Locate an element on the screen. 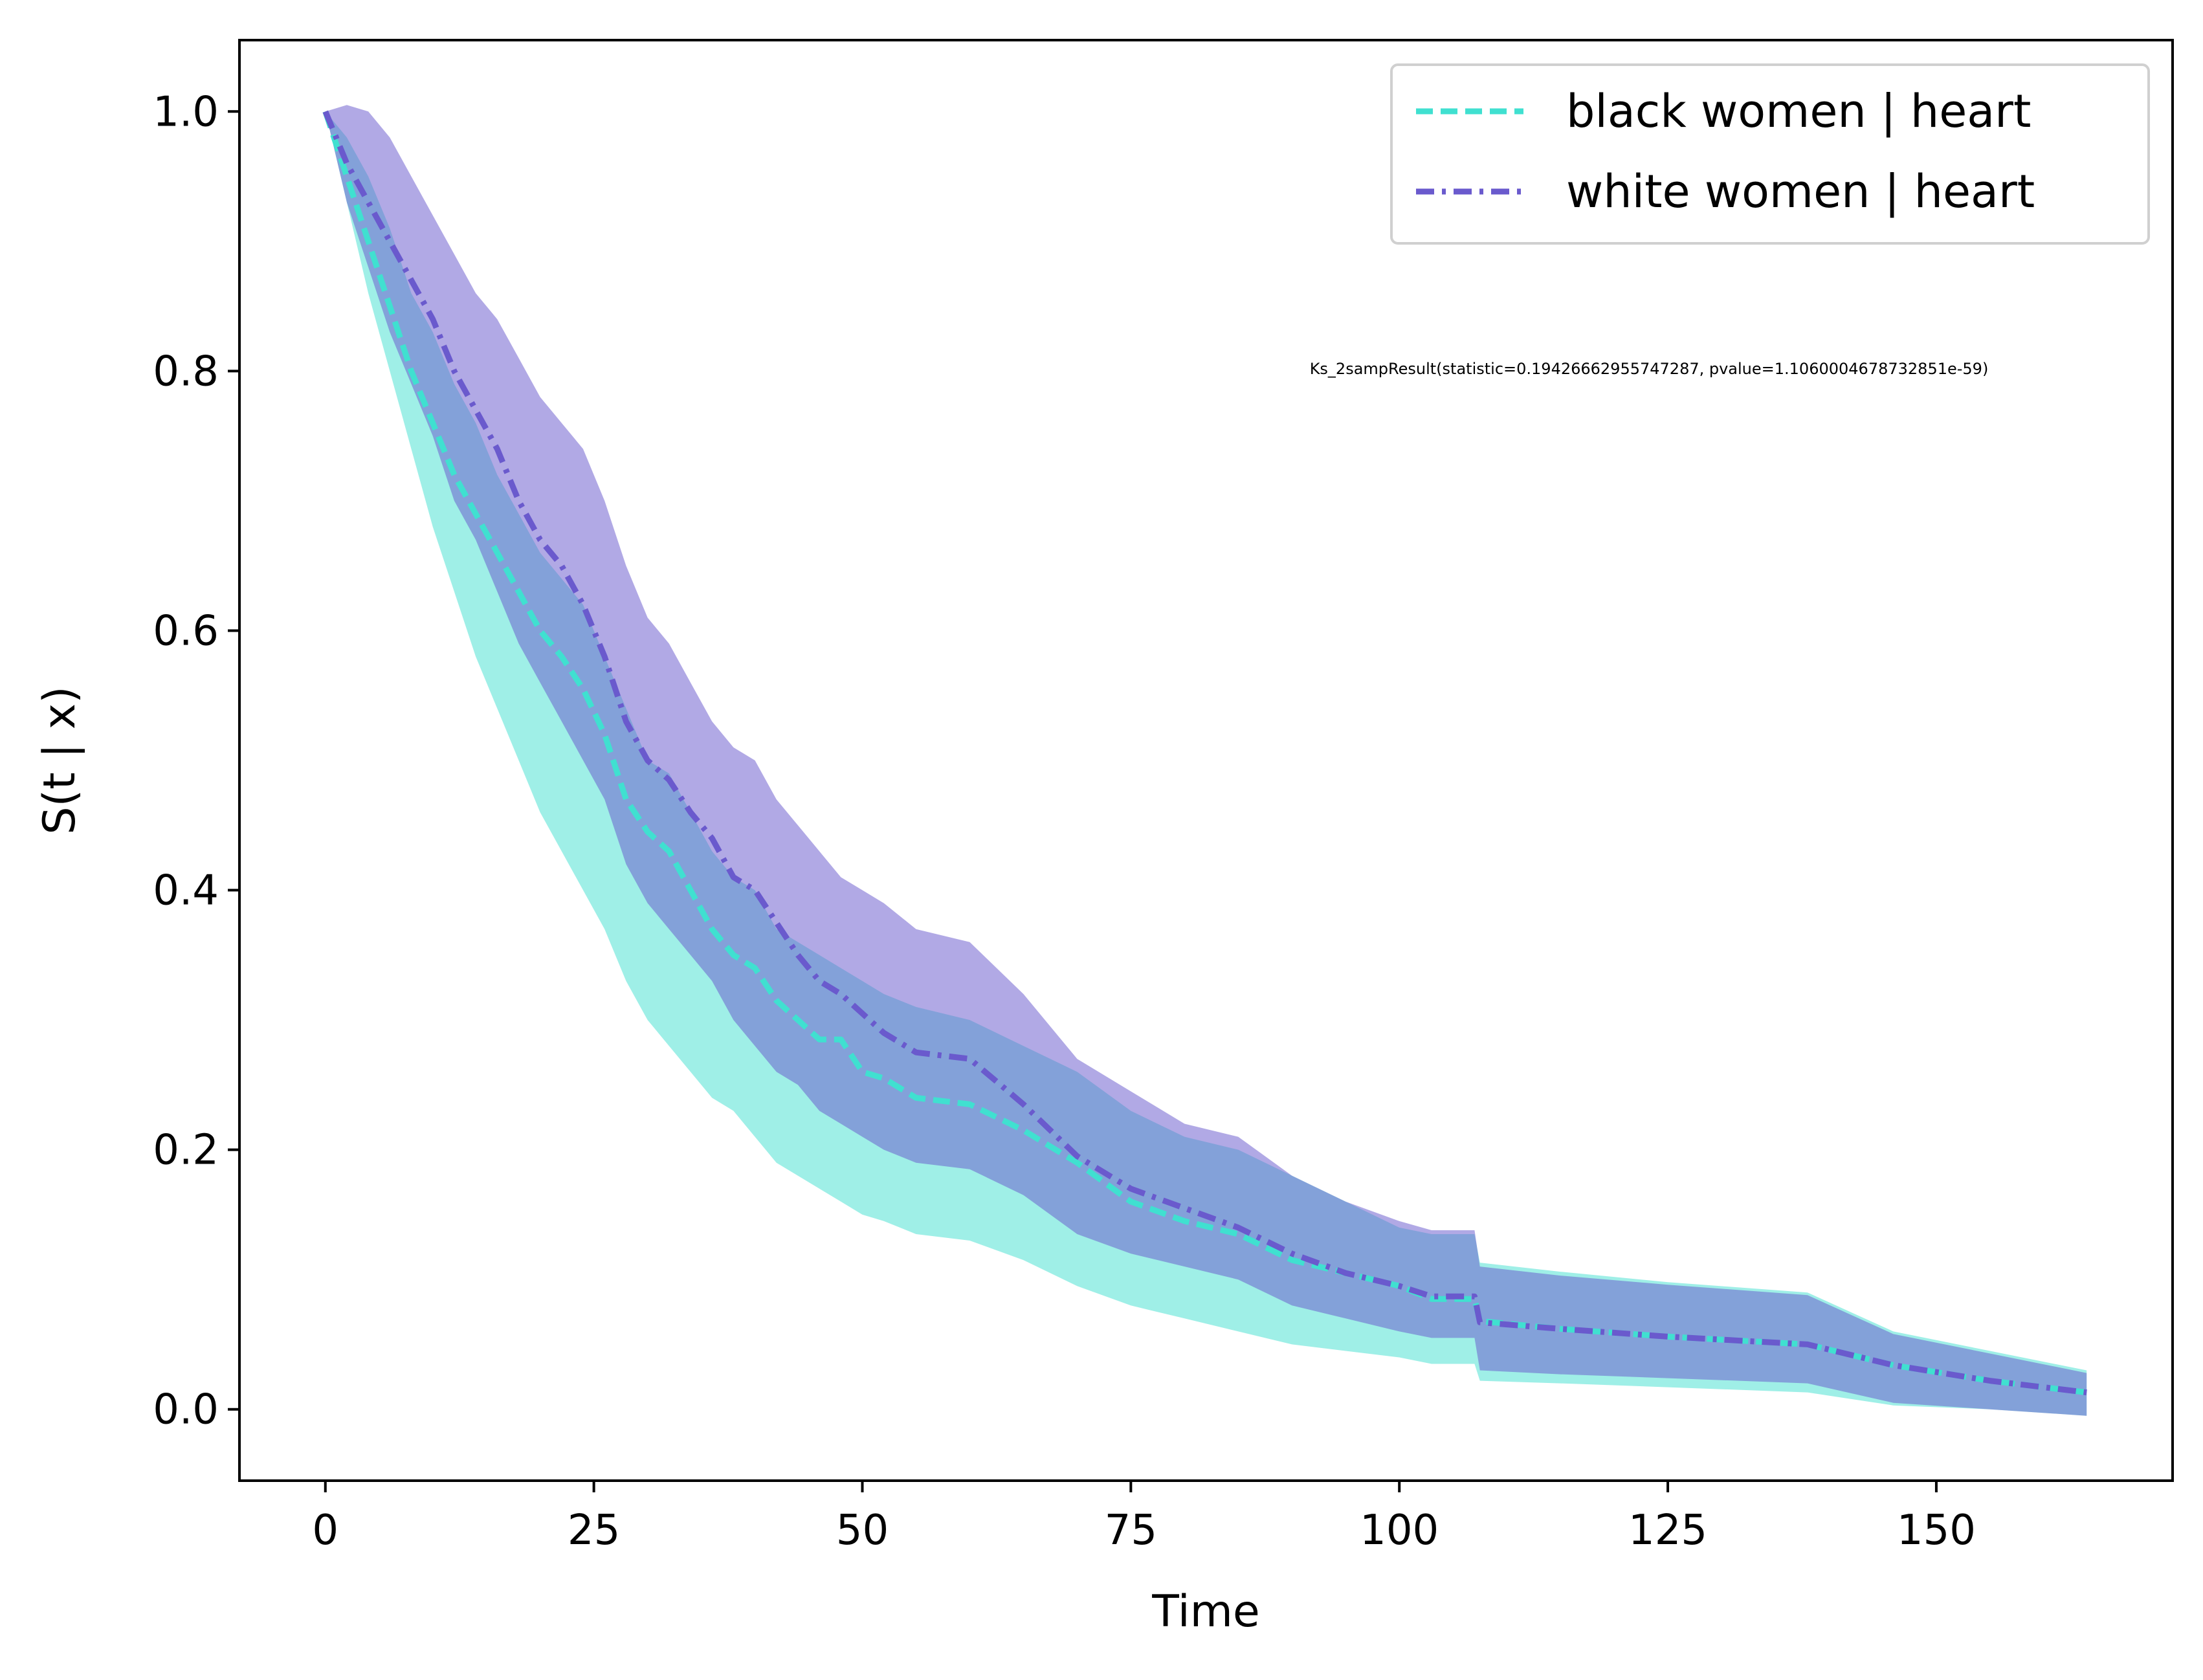 The width and height of the screenshot is (2203, 1680). y-tick-label: 0.0 is located at coordinates (186, 1410).